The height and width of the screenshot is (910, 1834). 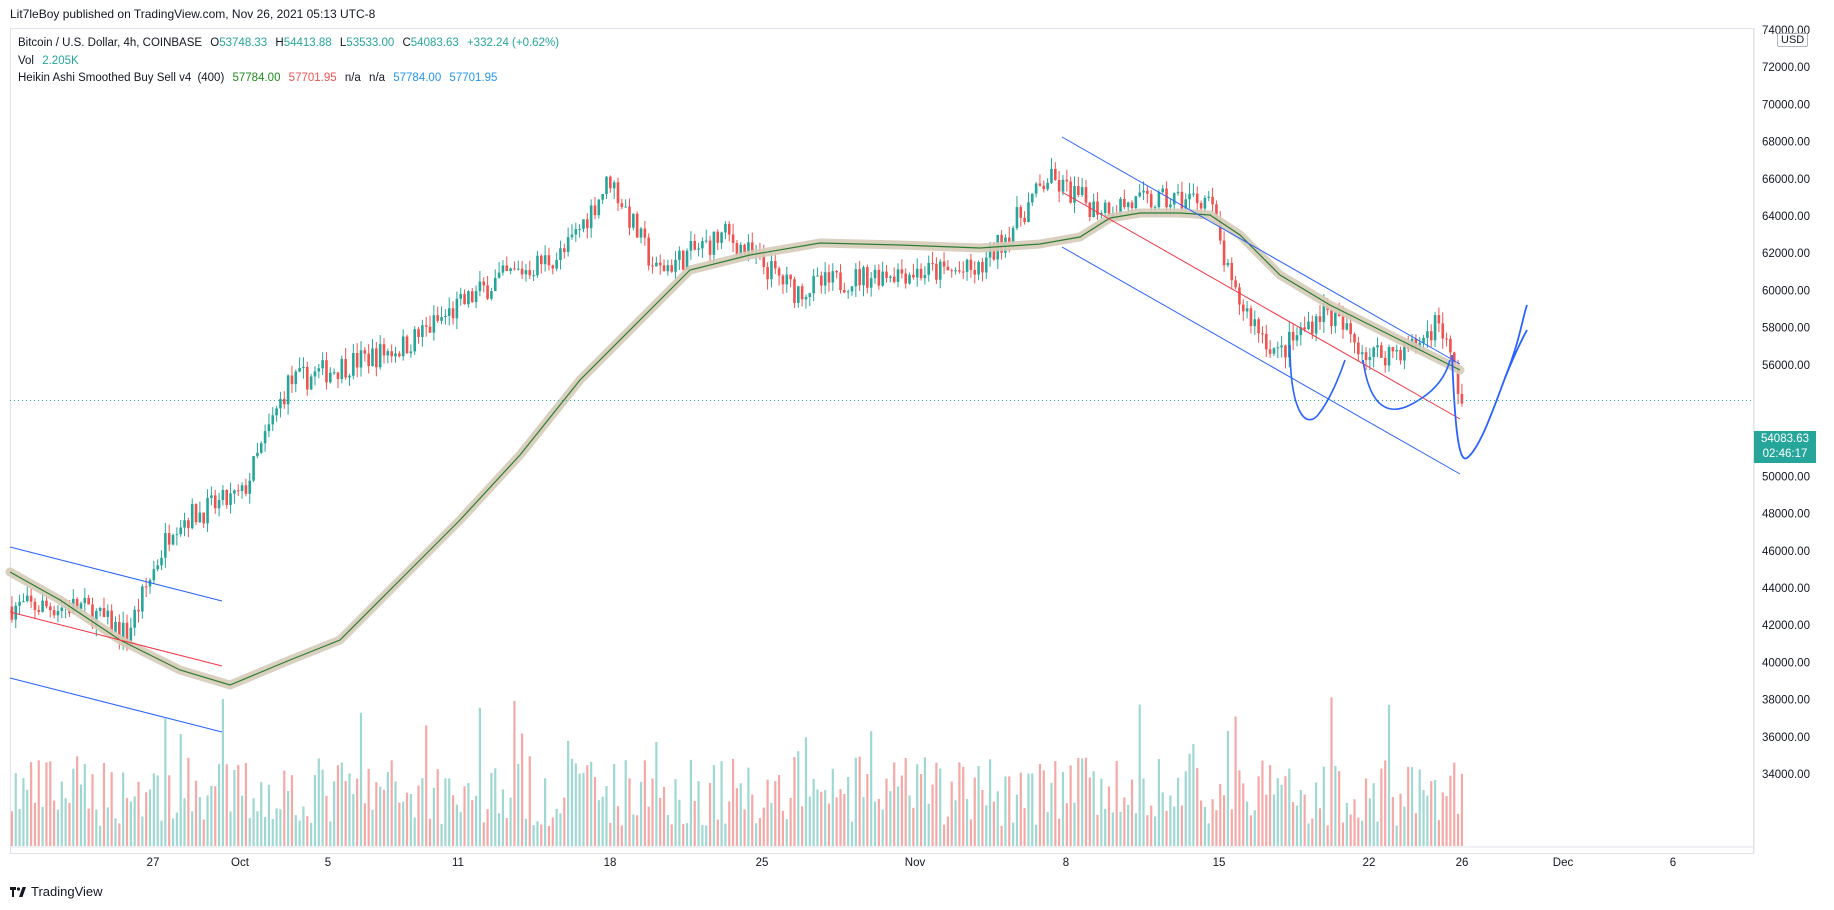 What do you see at coordinates (110, 43) in the screenshot?
I see `legend-symbol: Bitcoin / U.S. Dollar, 4h, COINBASE` at bounding box center [110, 43].